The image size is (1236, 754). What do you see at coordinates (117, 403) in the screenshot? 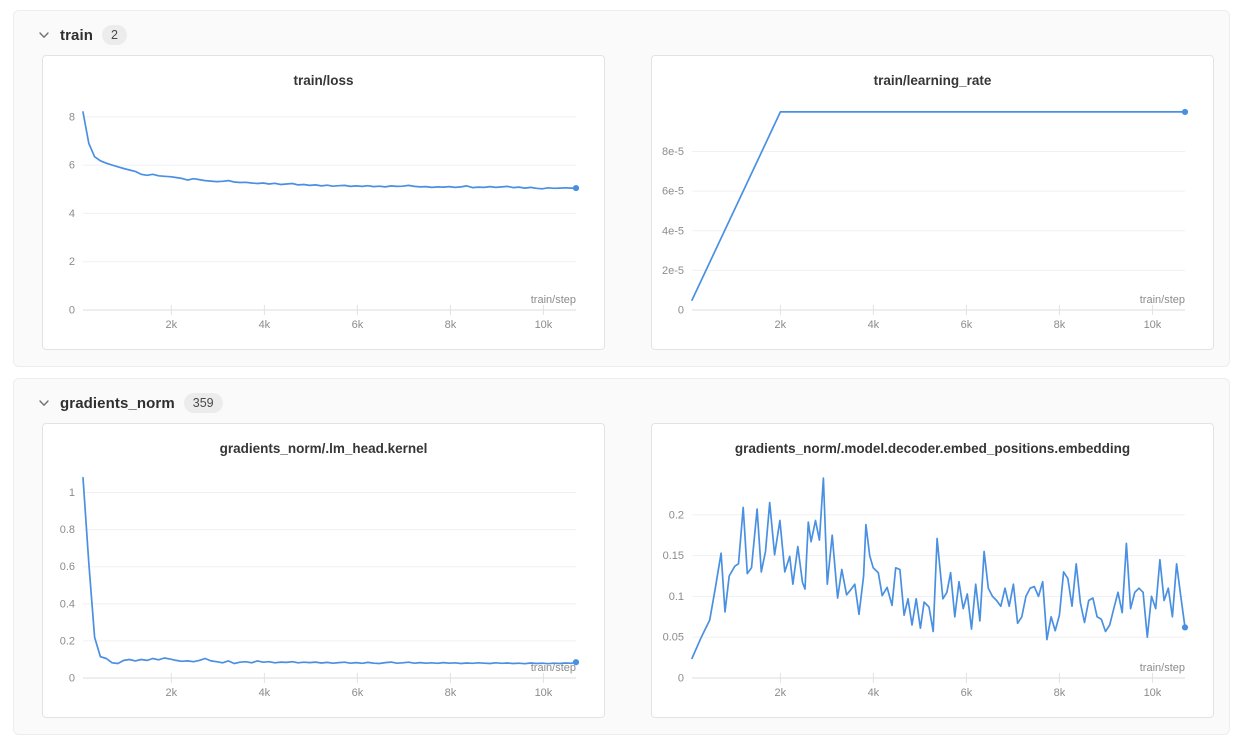
I see `section-title: gradients_norm` at bounding box center [117, 403].